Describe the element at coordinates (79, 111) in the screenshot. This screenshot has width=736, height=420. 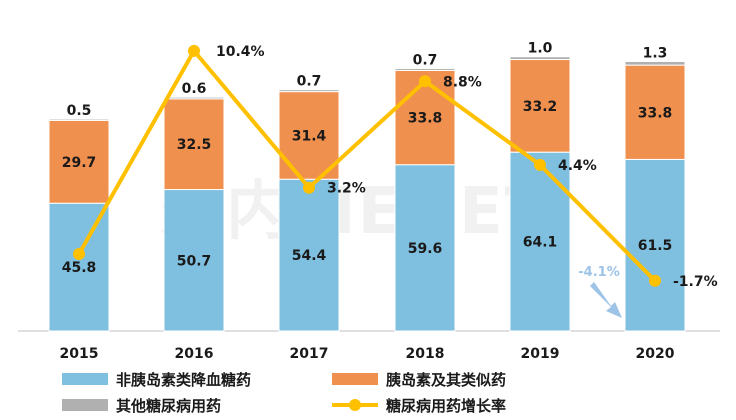
I see `bar-value-label: 0.5` at that location.